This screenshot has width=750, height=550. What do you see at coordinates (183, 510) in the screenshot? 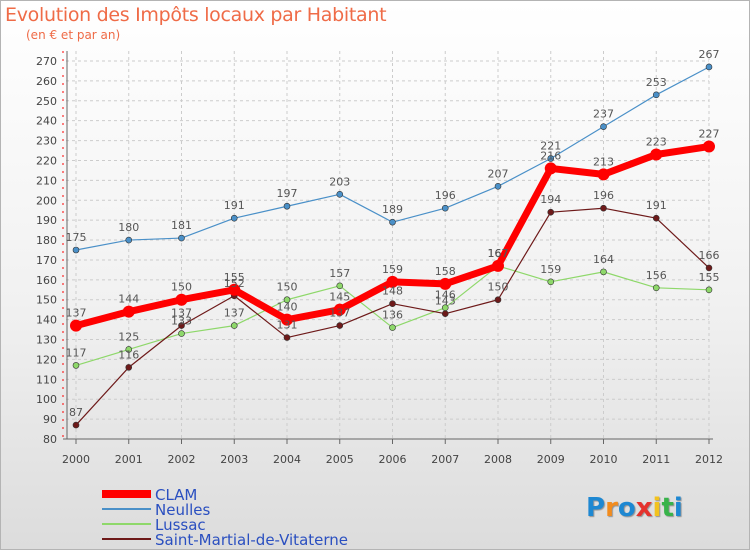
I see `legend-label: Neulles` at bounding box center [183, 510].